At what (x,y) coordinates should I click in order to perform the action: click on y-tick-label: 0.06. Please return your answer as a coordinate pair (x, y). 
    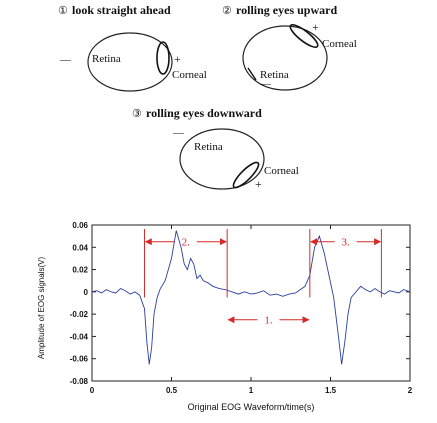
    Looking at the image, I should click on (80, 225).